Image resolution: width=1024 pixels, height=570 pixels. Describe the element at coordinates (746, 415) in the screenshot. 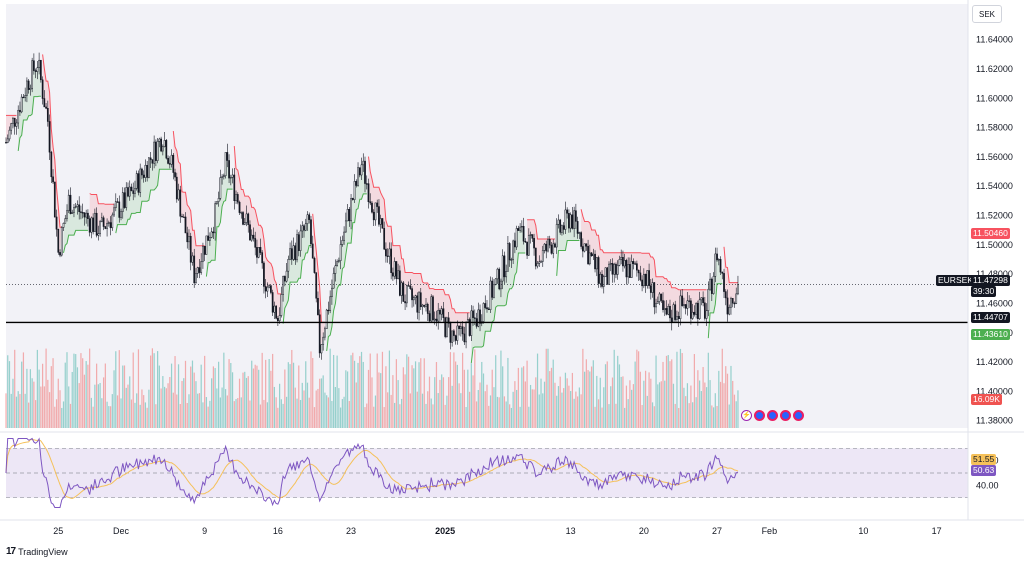

I see `bolt-icon: ⚡` at that location.